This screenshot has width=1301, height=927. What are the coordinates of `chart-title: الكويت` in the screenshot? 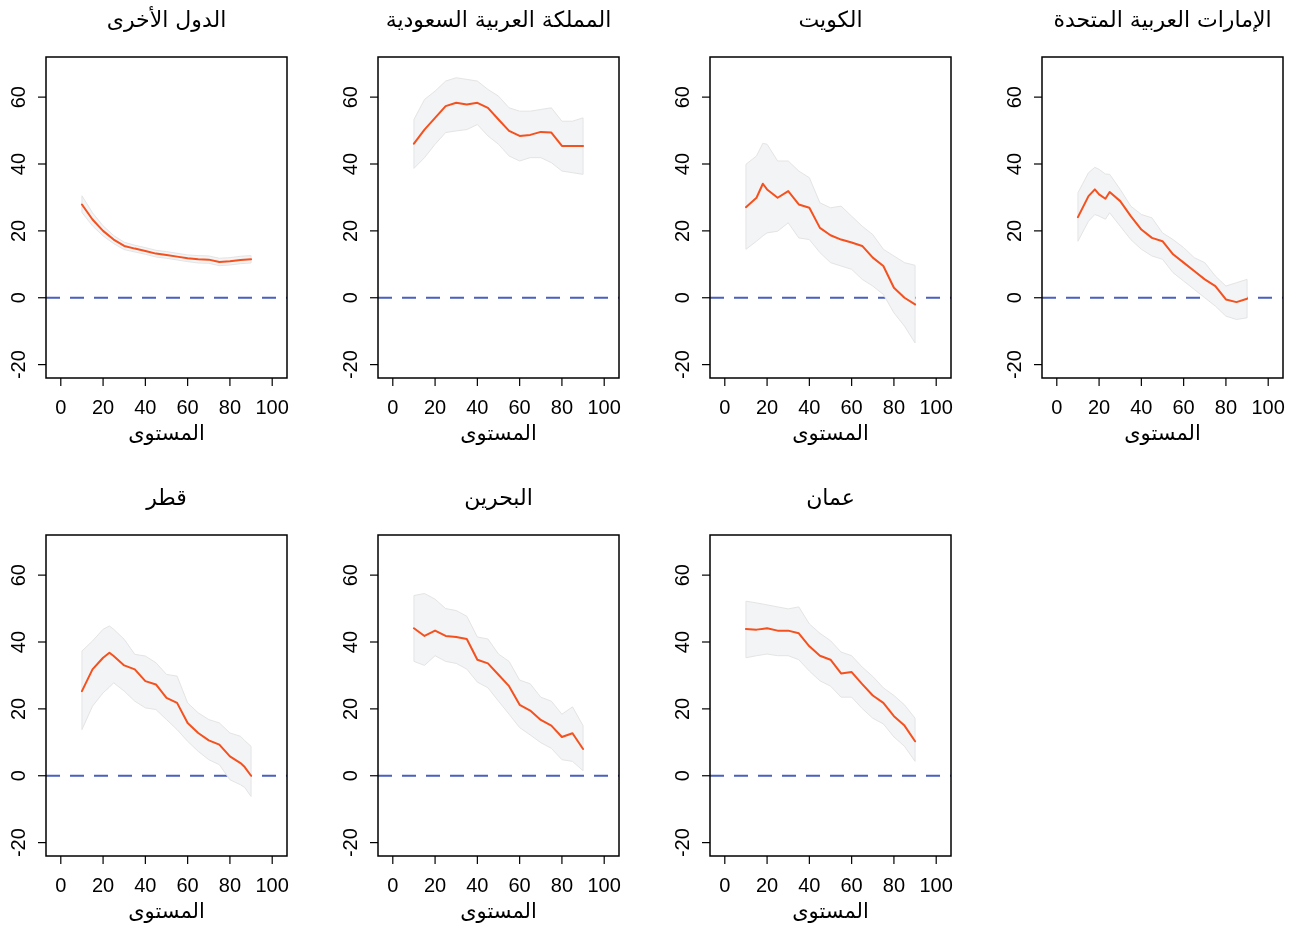 It's located at (830, 19).